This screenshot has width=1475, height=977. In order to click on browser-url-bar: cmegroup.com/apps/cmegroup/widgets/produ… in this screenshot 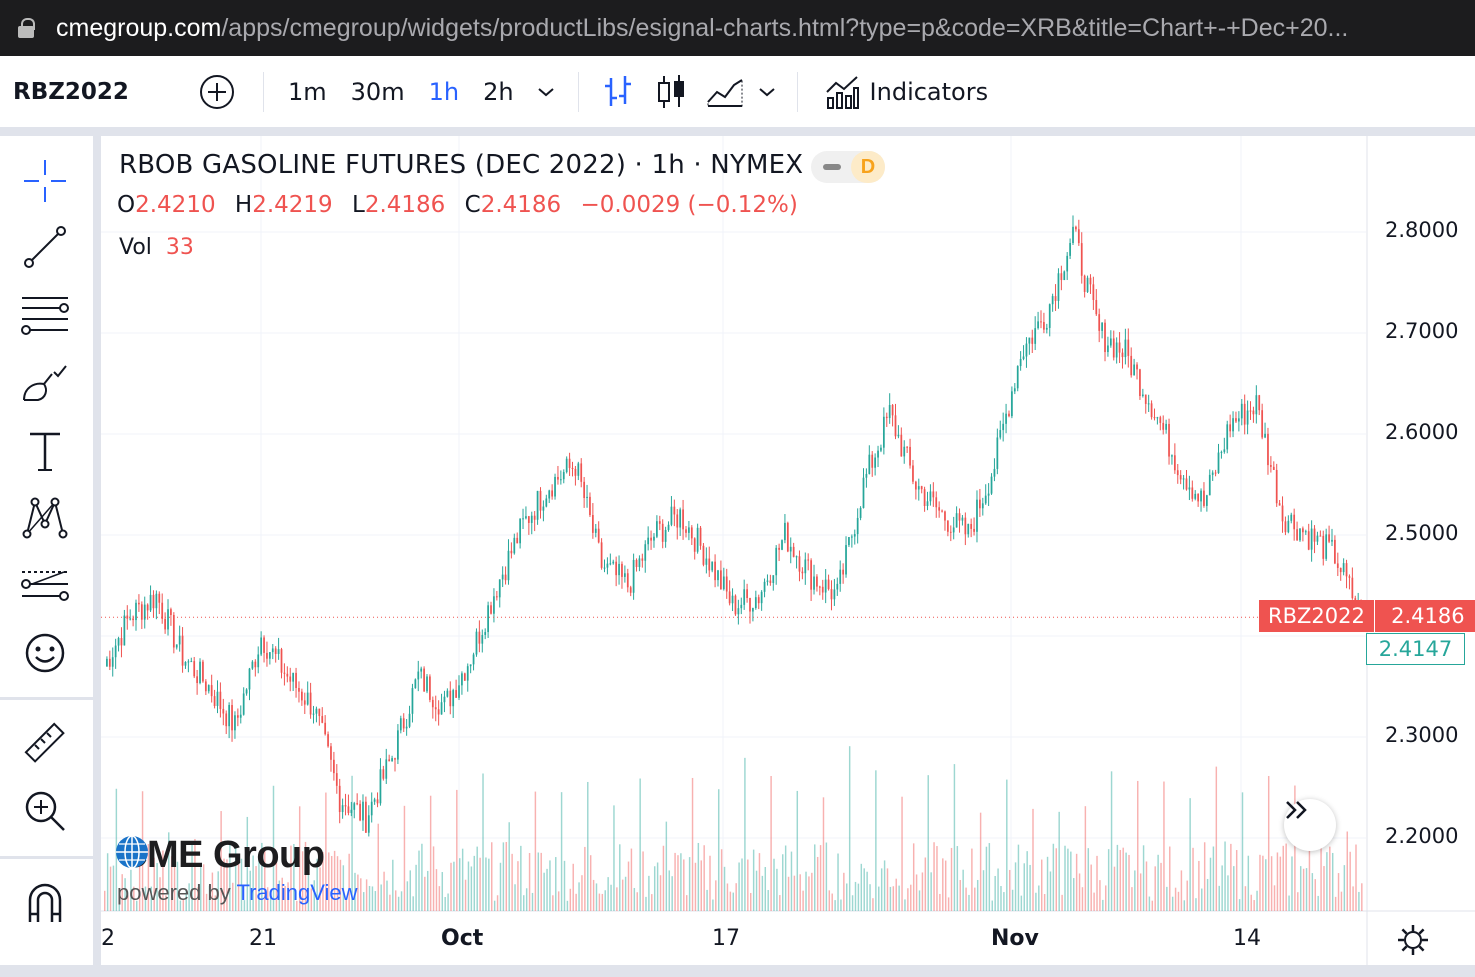, I will do `click(737, 28)`.